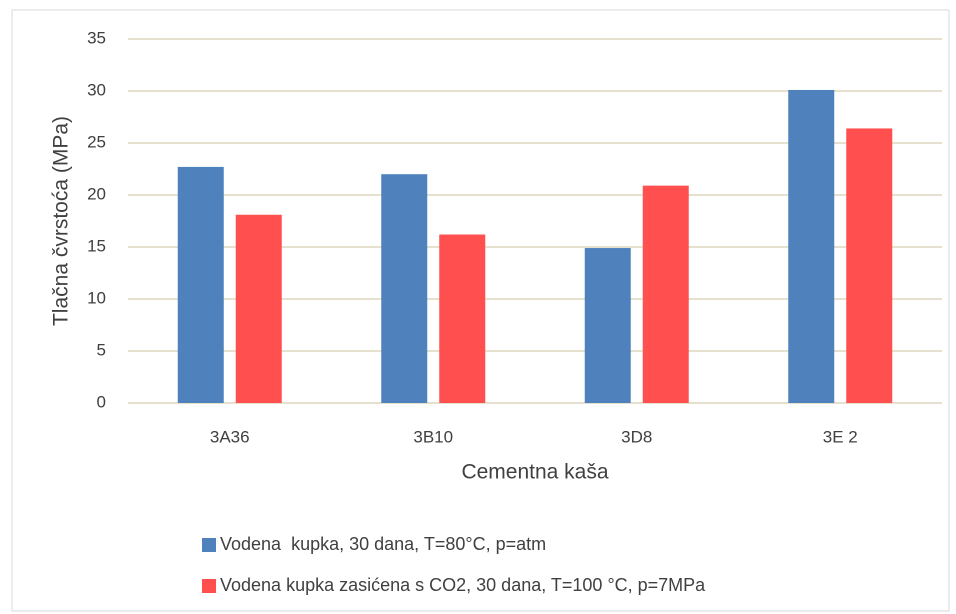 The image size is (956, 614). What do you see at coordinates (96, 193) in the screenshot?
I see `y-tick-label: 20` at bounding box center [96, 193].